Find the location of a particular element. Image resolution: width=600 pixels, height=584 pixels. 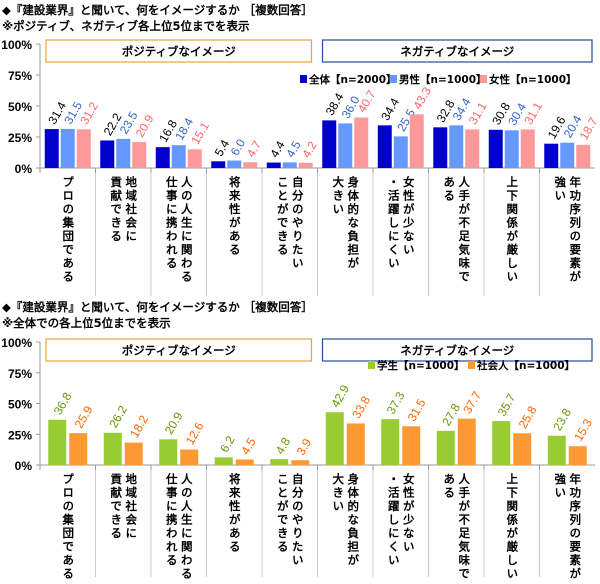

data-label: 31.2 is located at coordinates (89, 113).